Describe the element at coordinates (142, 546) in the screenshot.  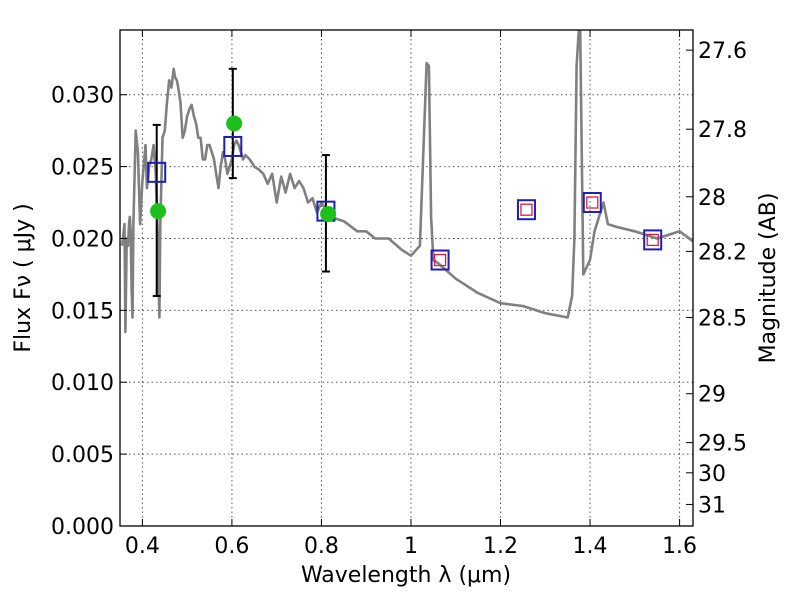
I see `x-tick-label: 0.4` at that location.